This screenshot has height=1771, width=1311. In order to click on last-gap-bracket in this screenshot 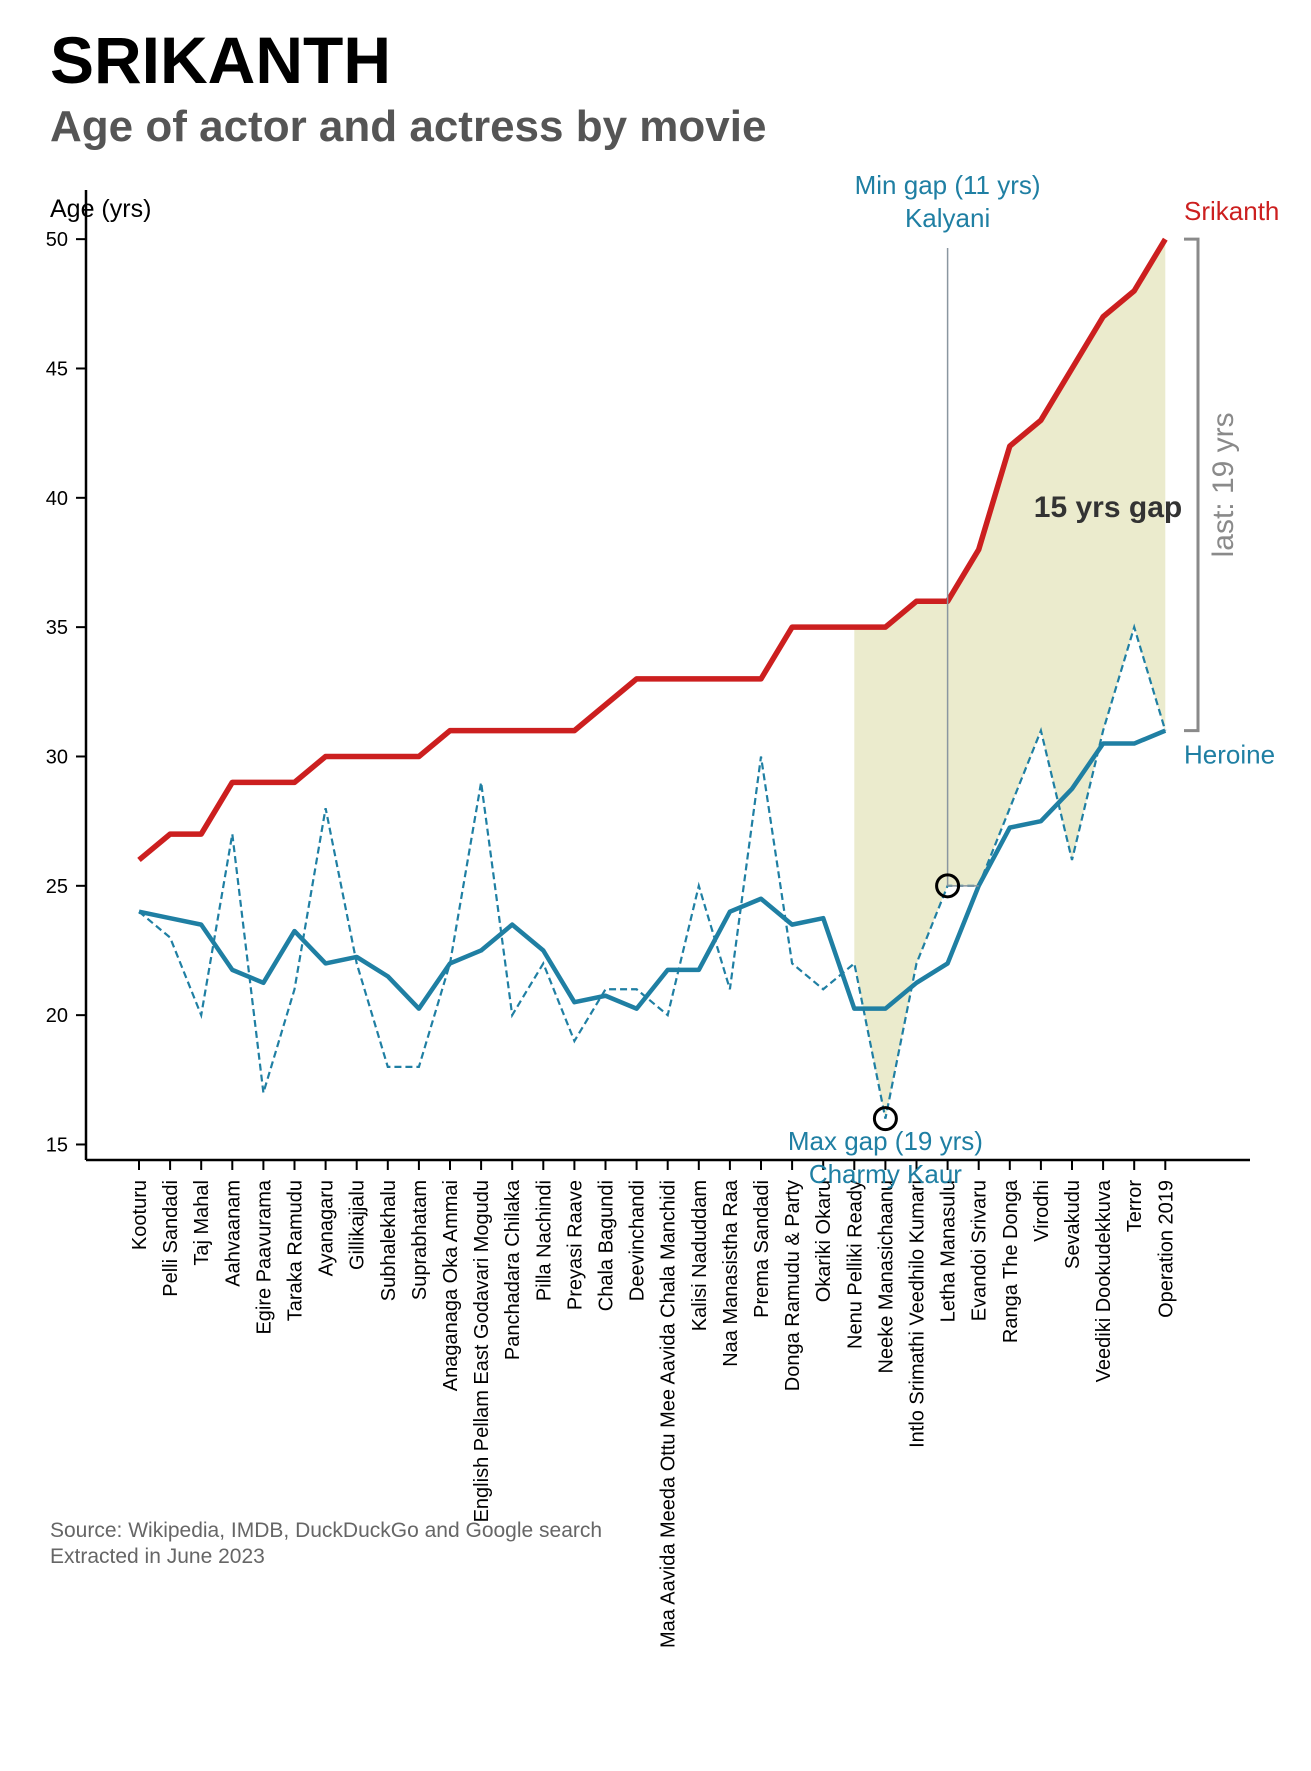, I will do `click(1192, 485)`.